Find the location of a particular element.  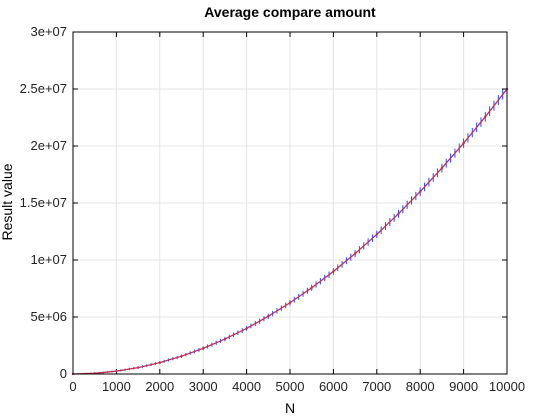

x-axis-label: N is located at coordinates (290, 408).